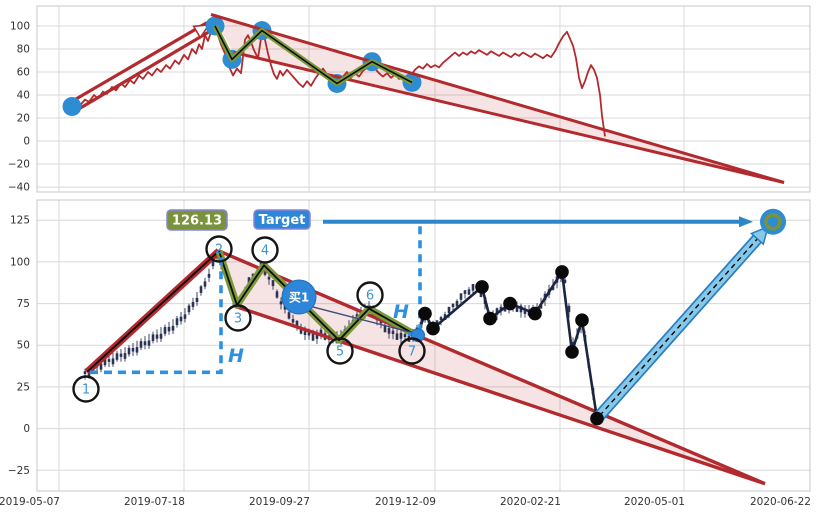 Image resolution: width=825 pixels, height=520 pixels. I want to click on measure-label-box, so click(197, 220).